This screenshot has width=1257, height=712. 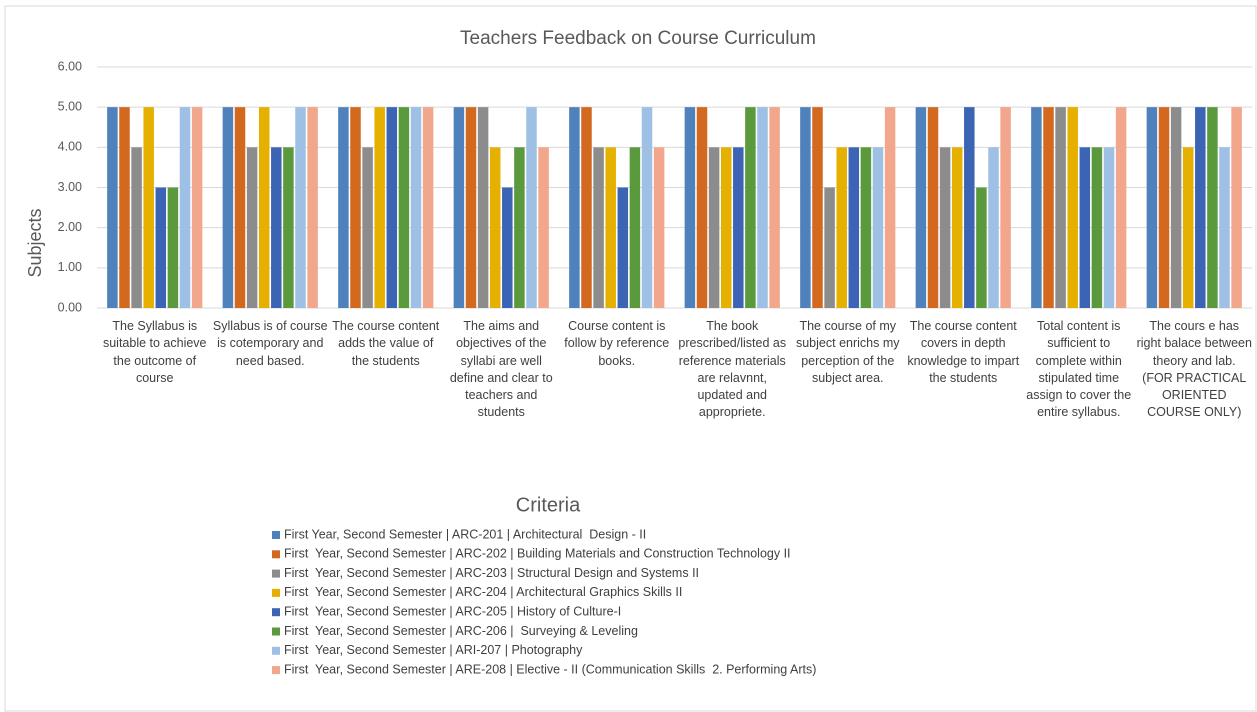 What do you see at coordinates (70, 187) in the screenshot?
I see `y-tick-label: 3.00` at bounding box center [70, 187].